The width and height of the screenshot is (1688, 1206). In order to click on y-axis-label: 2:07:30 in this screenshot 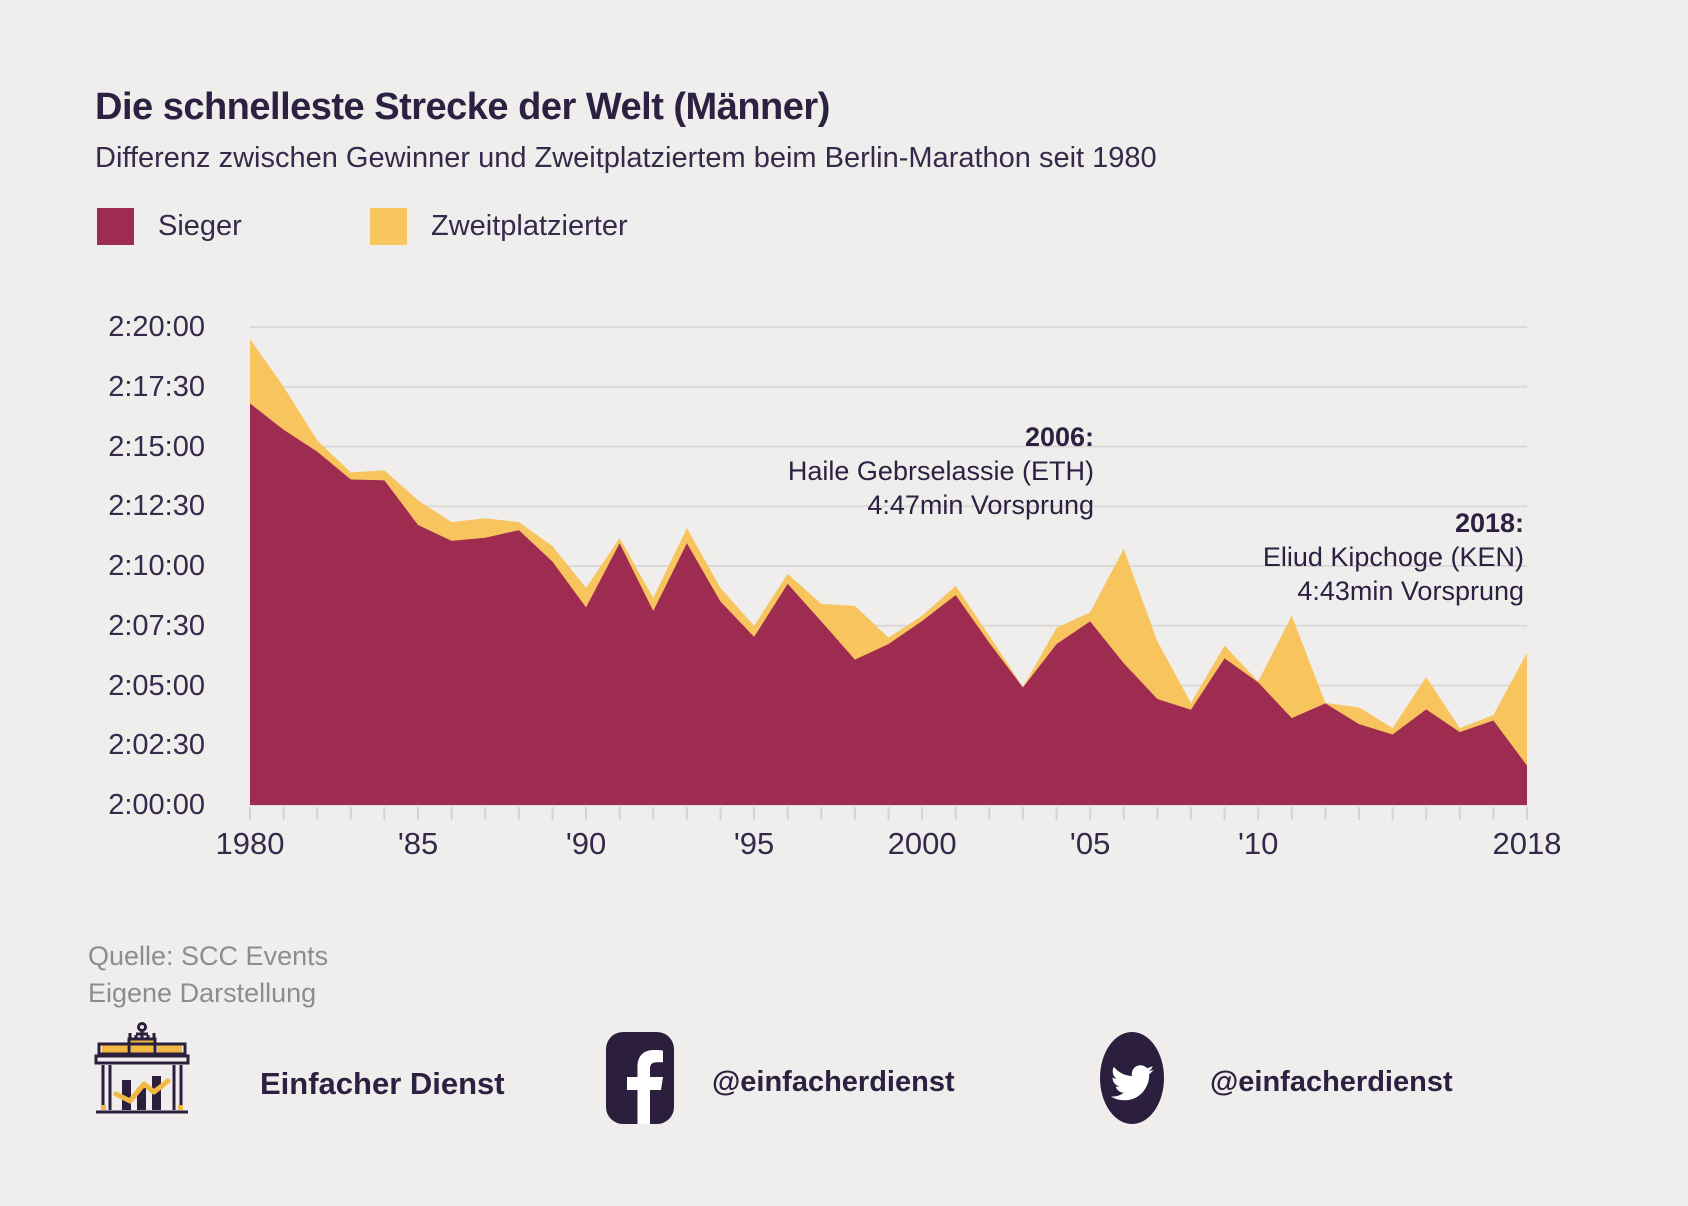, I will do `click(156, 625)`.